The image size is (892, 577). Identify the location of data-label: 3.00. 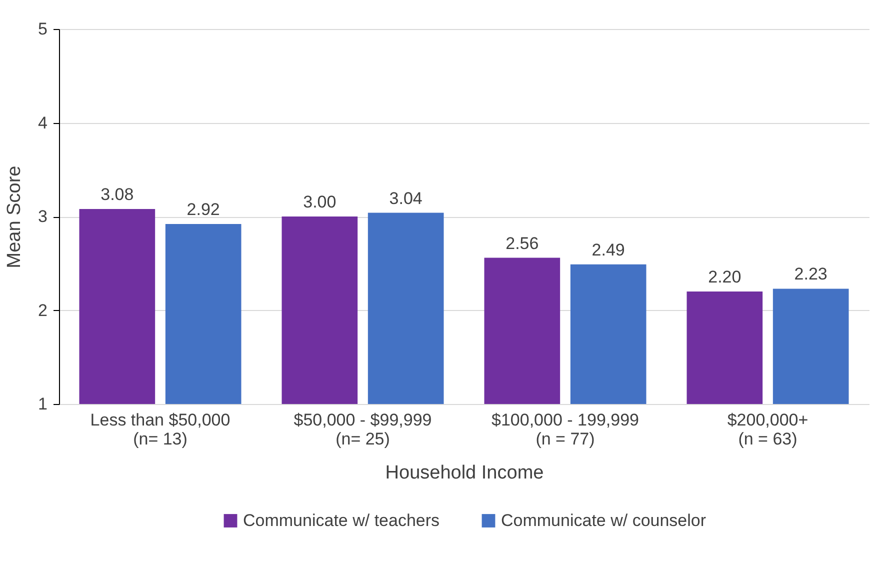
(319, 202).